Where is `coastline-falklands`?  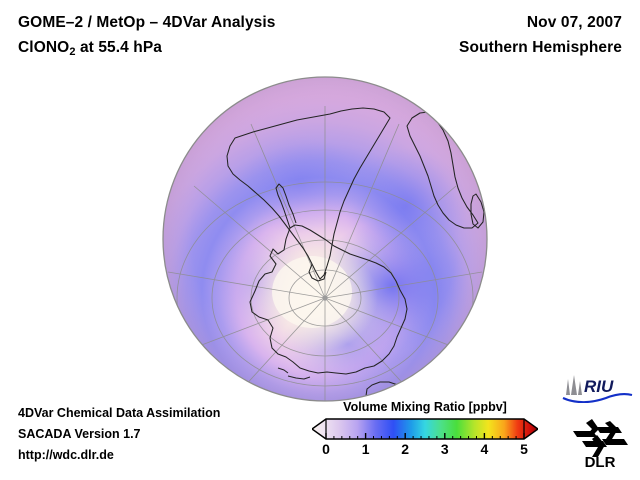
coastline-falklands is located at coordinates (283, 370).